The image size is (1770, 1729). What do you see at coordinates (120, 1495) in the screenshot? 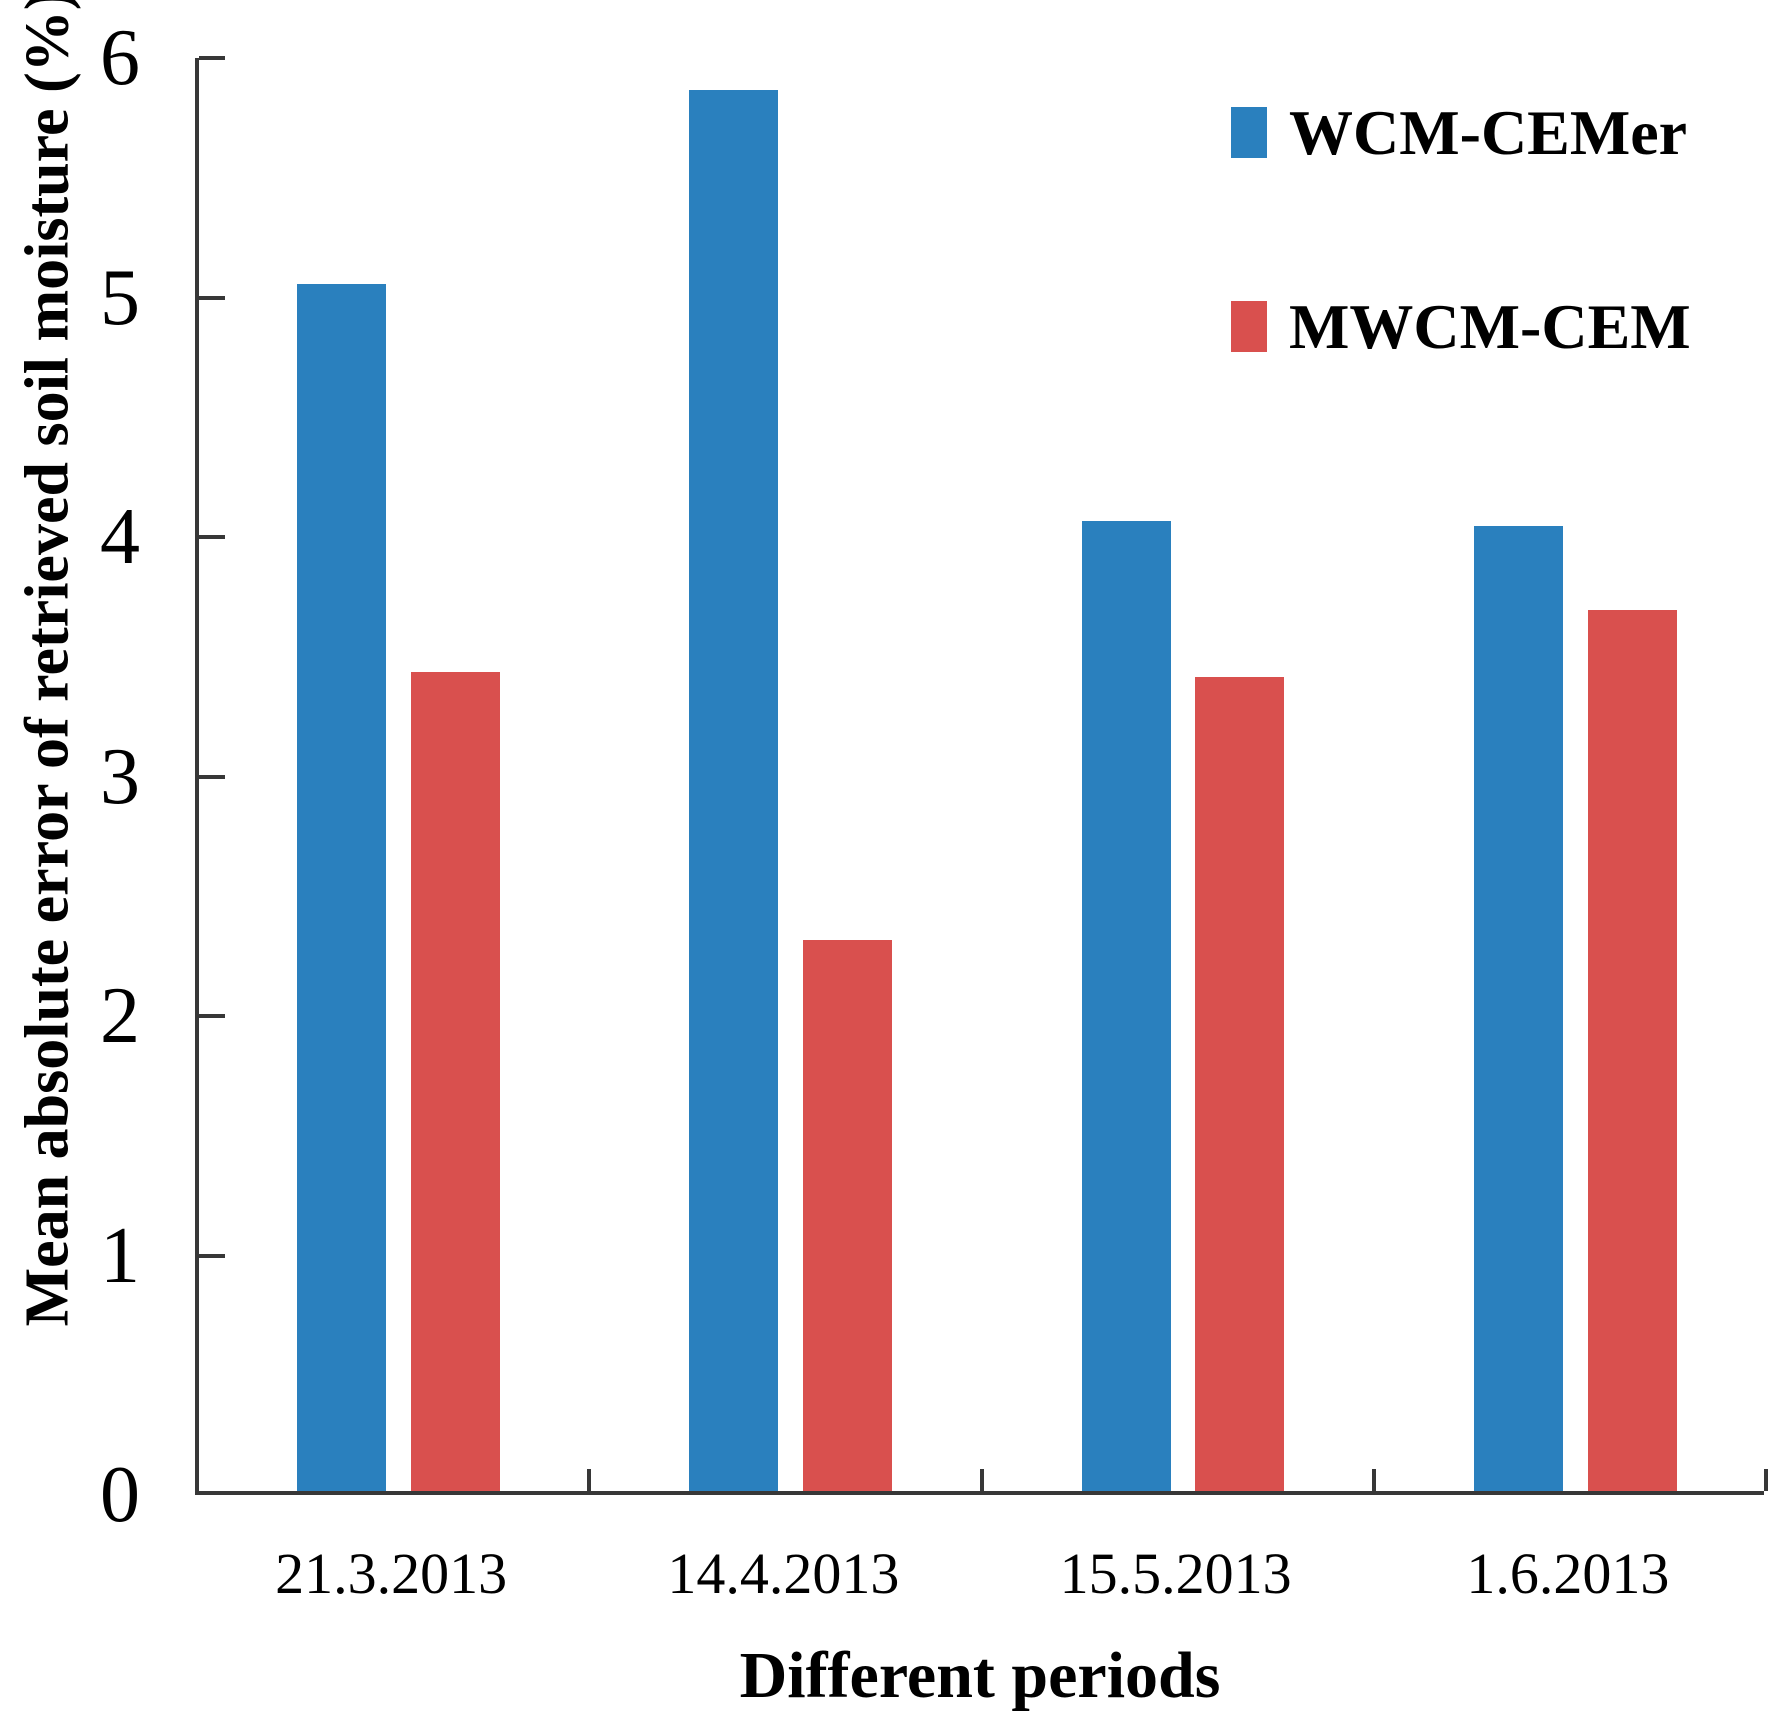
I see `y-tick-label: 0` at bounding box center [120, 1495].